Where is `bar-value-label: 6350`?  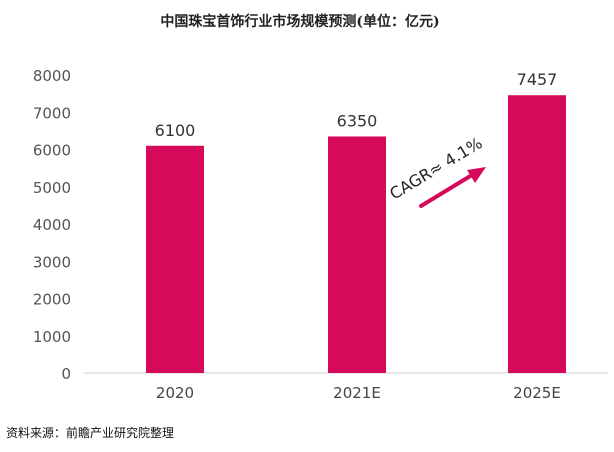
bar-value-label: 6350 is located at coordinates (357, 120).